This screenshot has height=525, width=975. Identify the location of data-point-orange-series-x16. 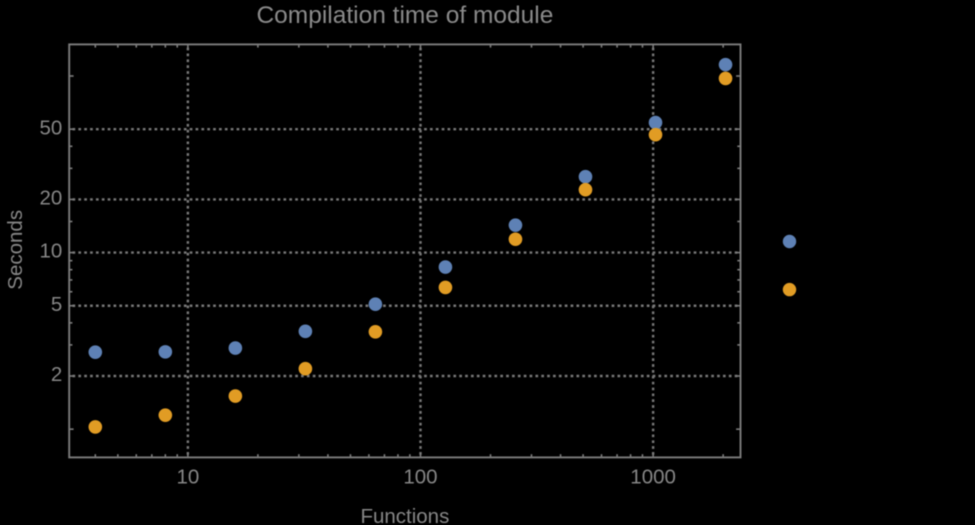
(235, 396).